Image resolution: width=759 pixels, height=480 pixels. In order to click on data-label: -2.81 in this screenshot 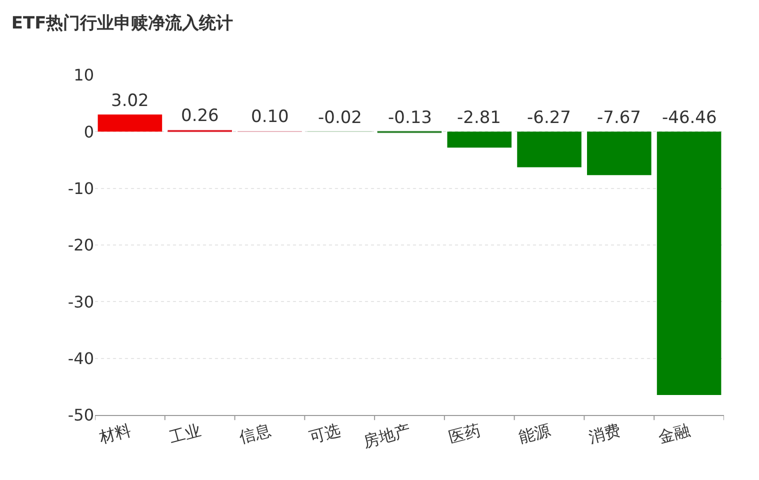, I will do `click(479, 118)`.